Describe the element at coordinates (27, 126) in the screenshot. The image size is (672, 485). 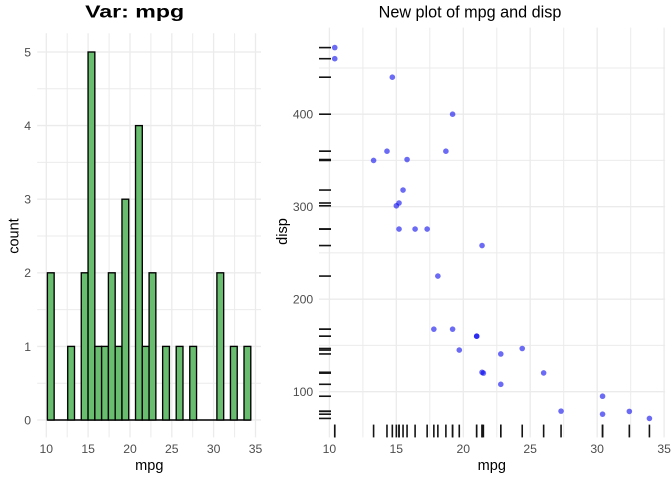
I see `svg-text: 4` at that location.